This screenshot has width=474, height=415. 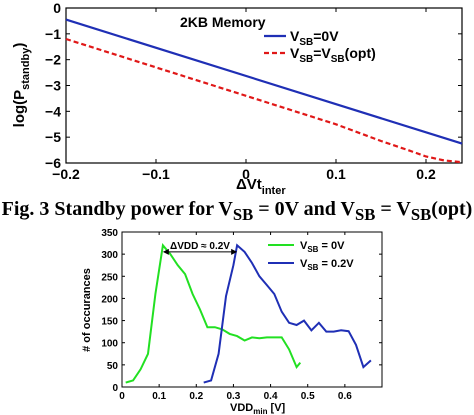 I want to click on y-tick-label: 300, so click(x=109, y=255).